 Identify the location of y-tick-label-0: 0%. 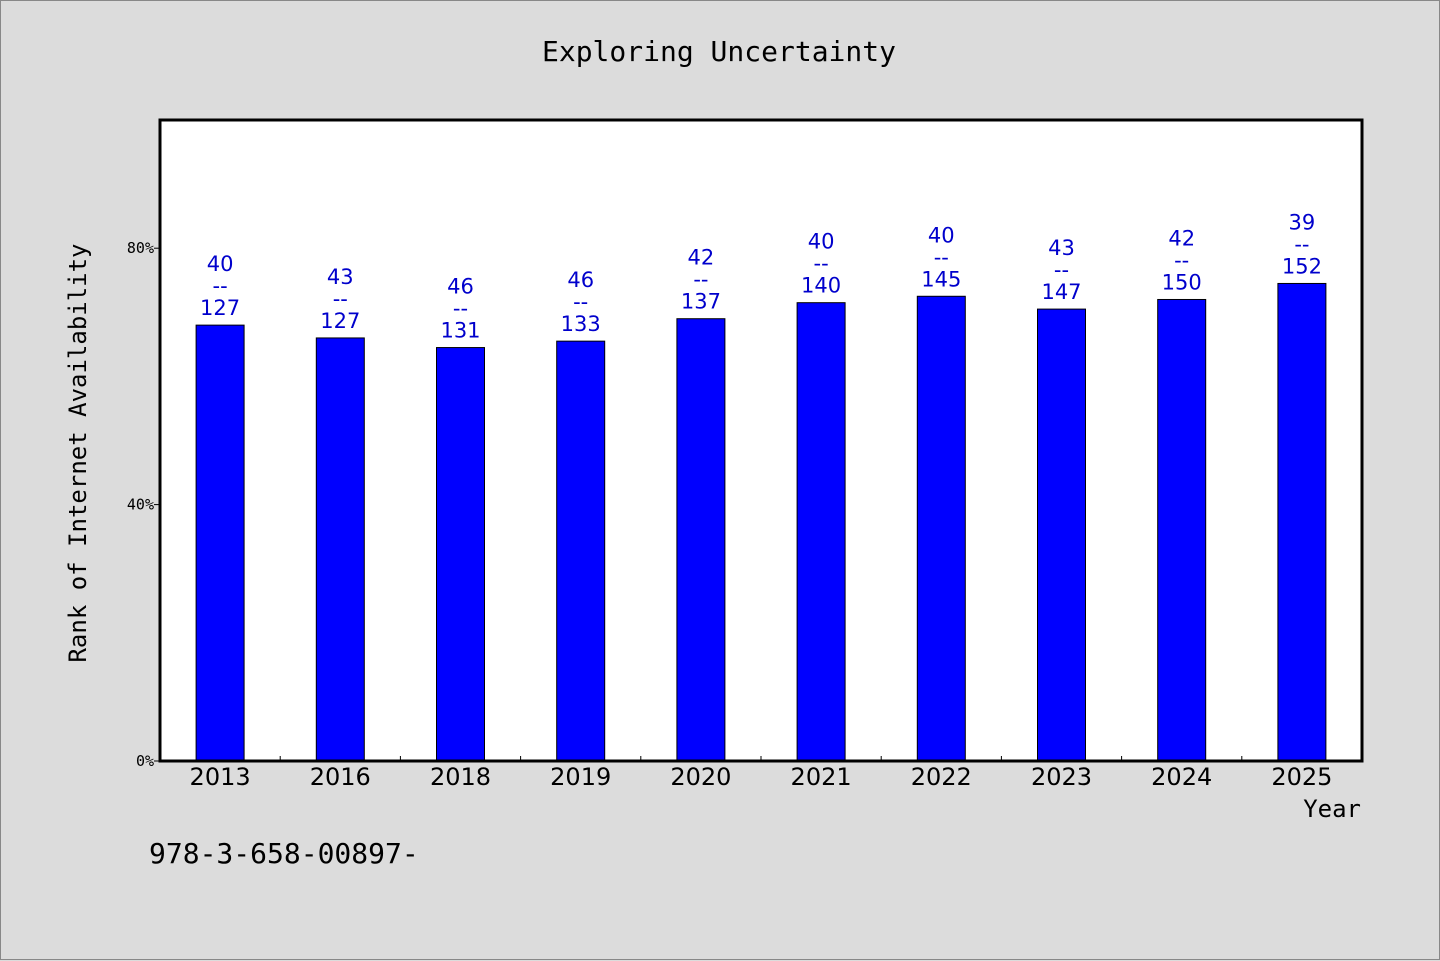
(145, 761).